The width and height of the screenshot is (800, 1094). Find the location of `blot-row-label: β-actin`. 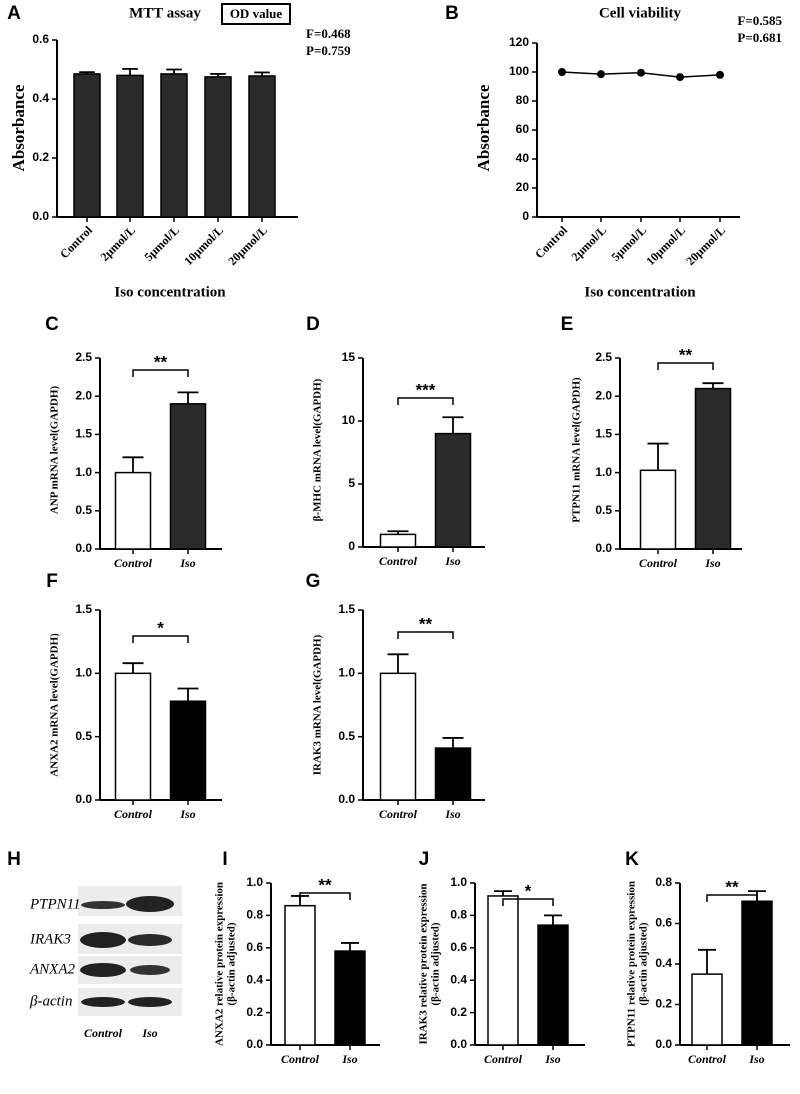

blot-row-label: β-actin is located at coordinates (50, 1001).